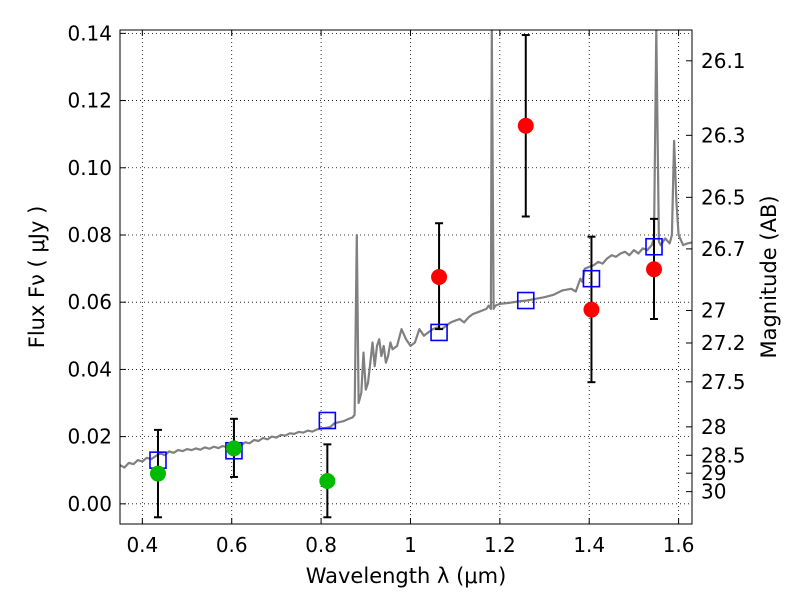 The height and width of the screenshot is (600, 800). Describe the element at coordinates (723, 343) in the screenshot. I see `y2-tick-label: 27.2` at that location.